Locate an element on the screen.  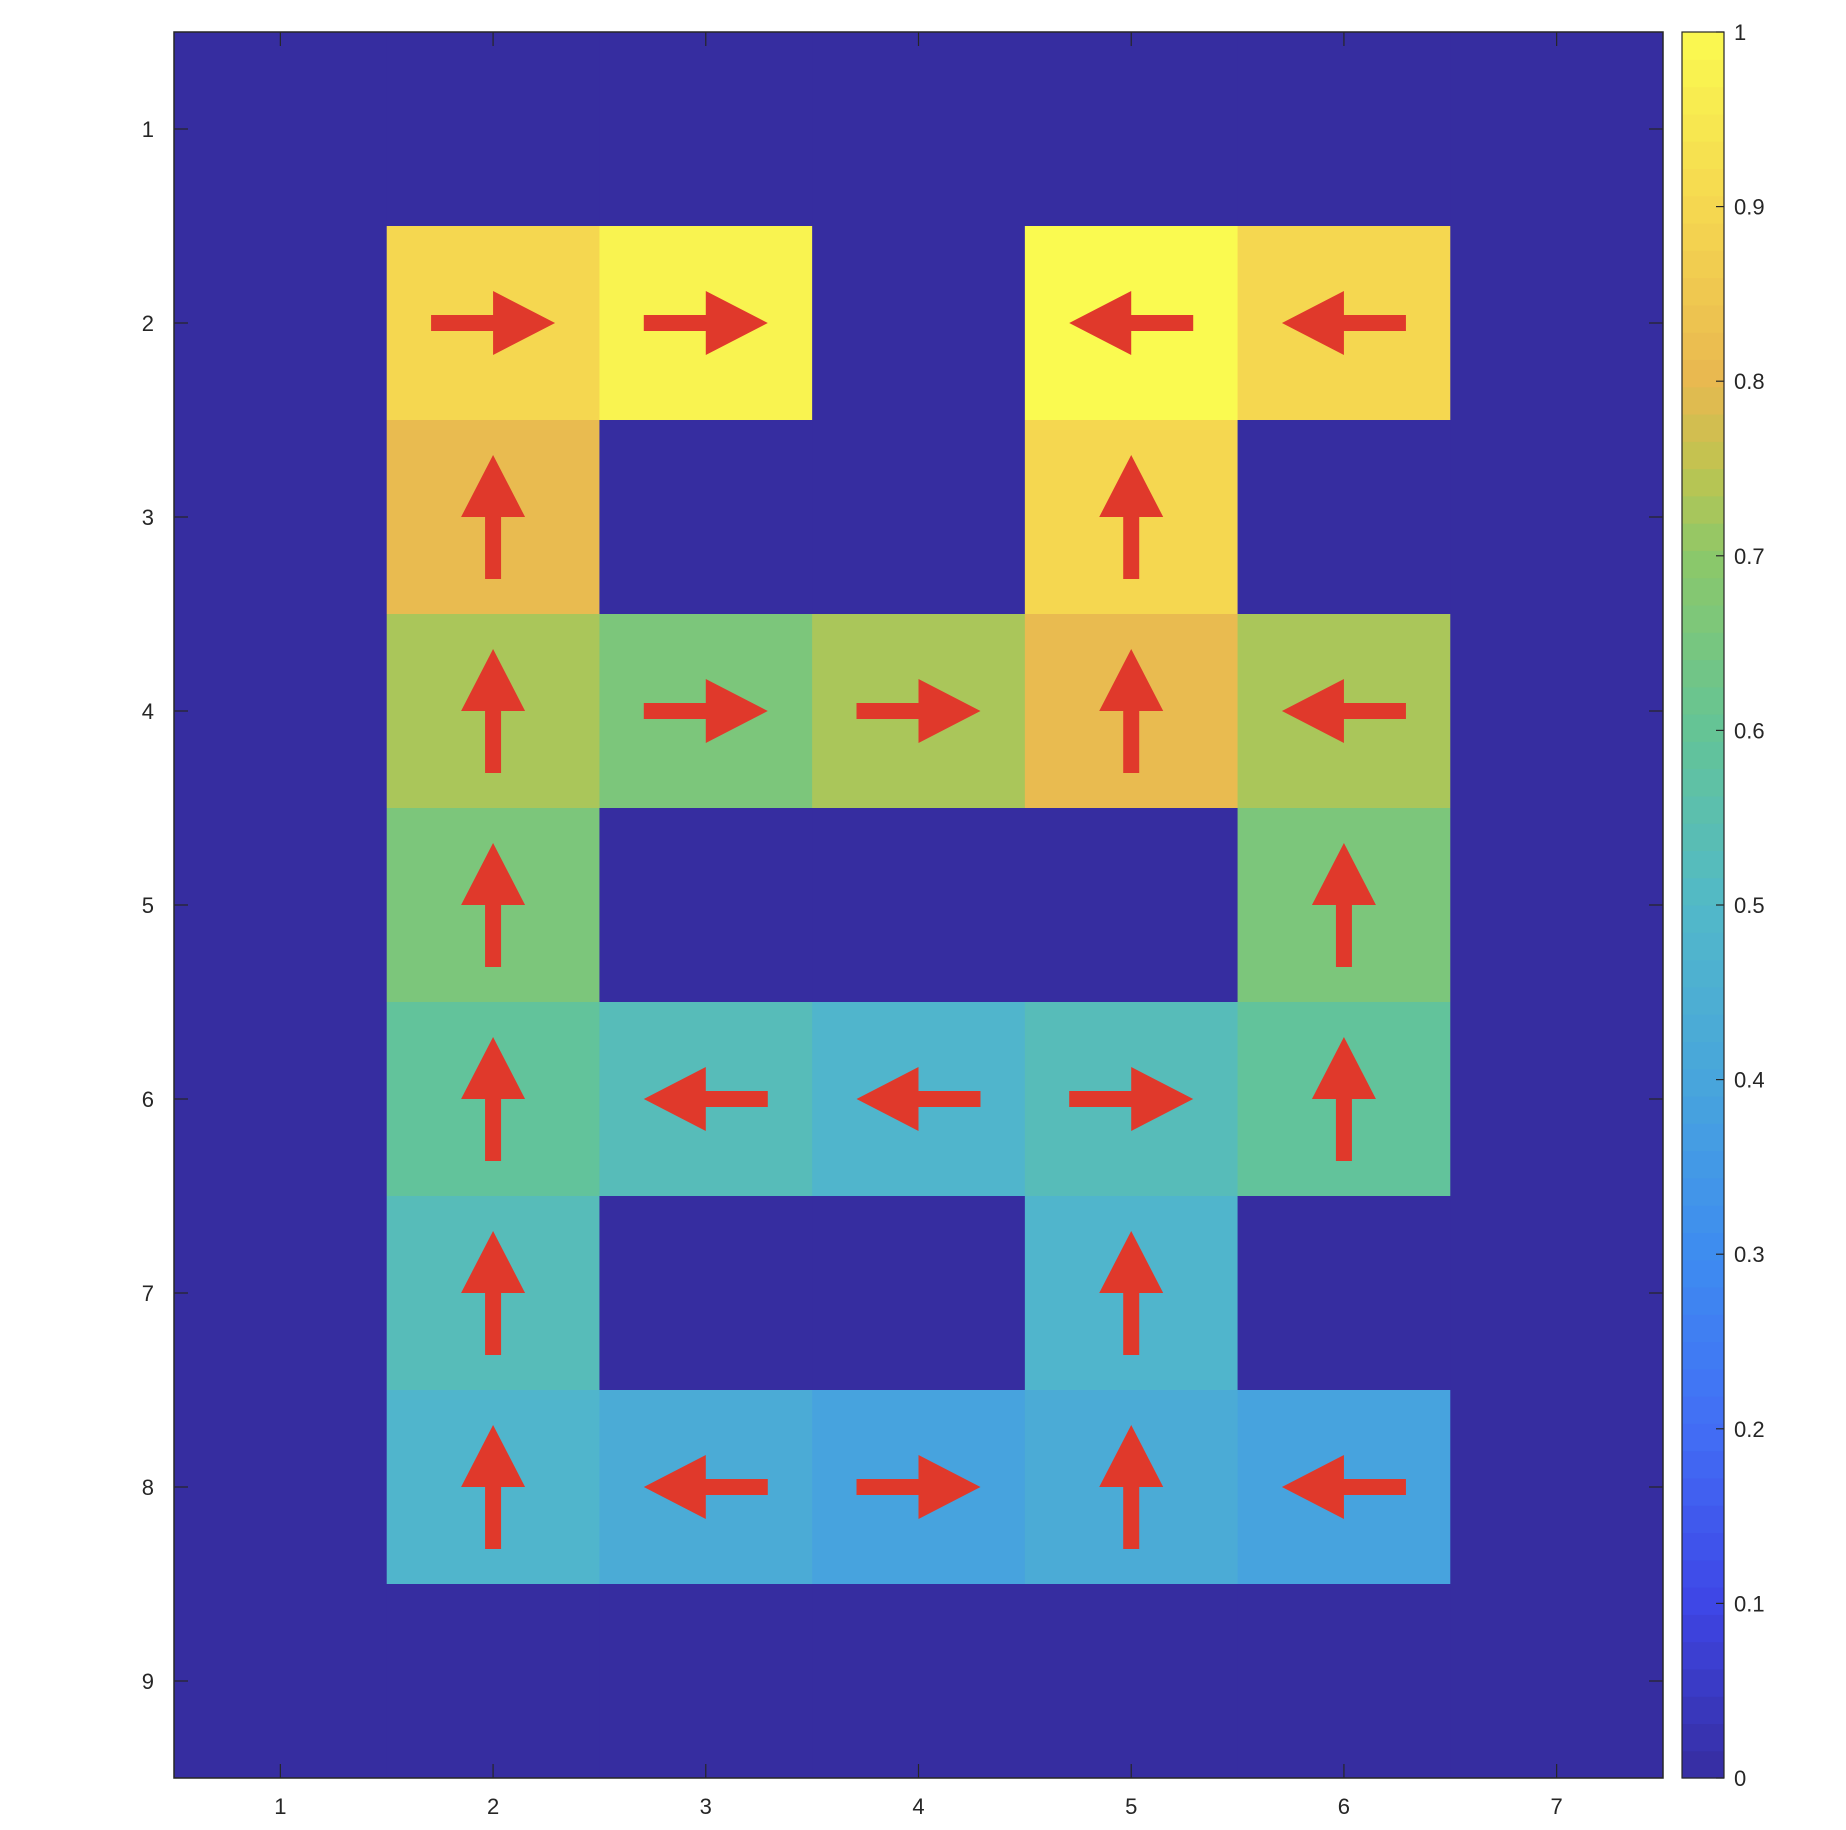
cell-r1-c1 is located at coordinates (281, 129).